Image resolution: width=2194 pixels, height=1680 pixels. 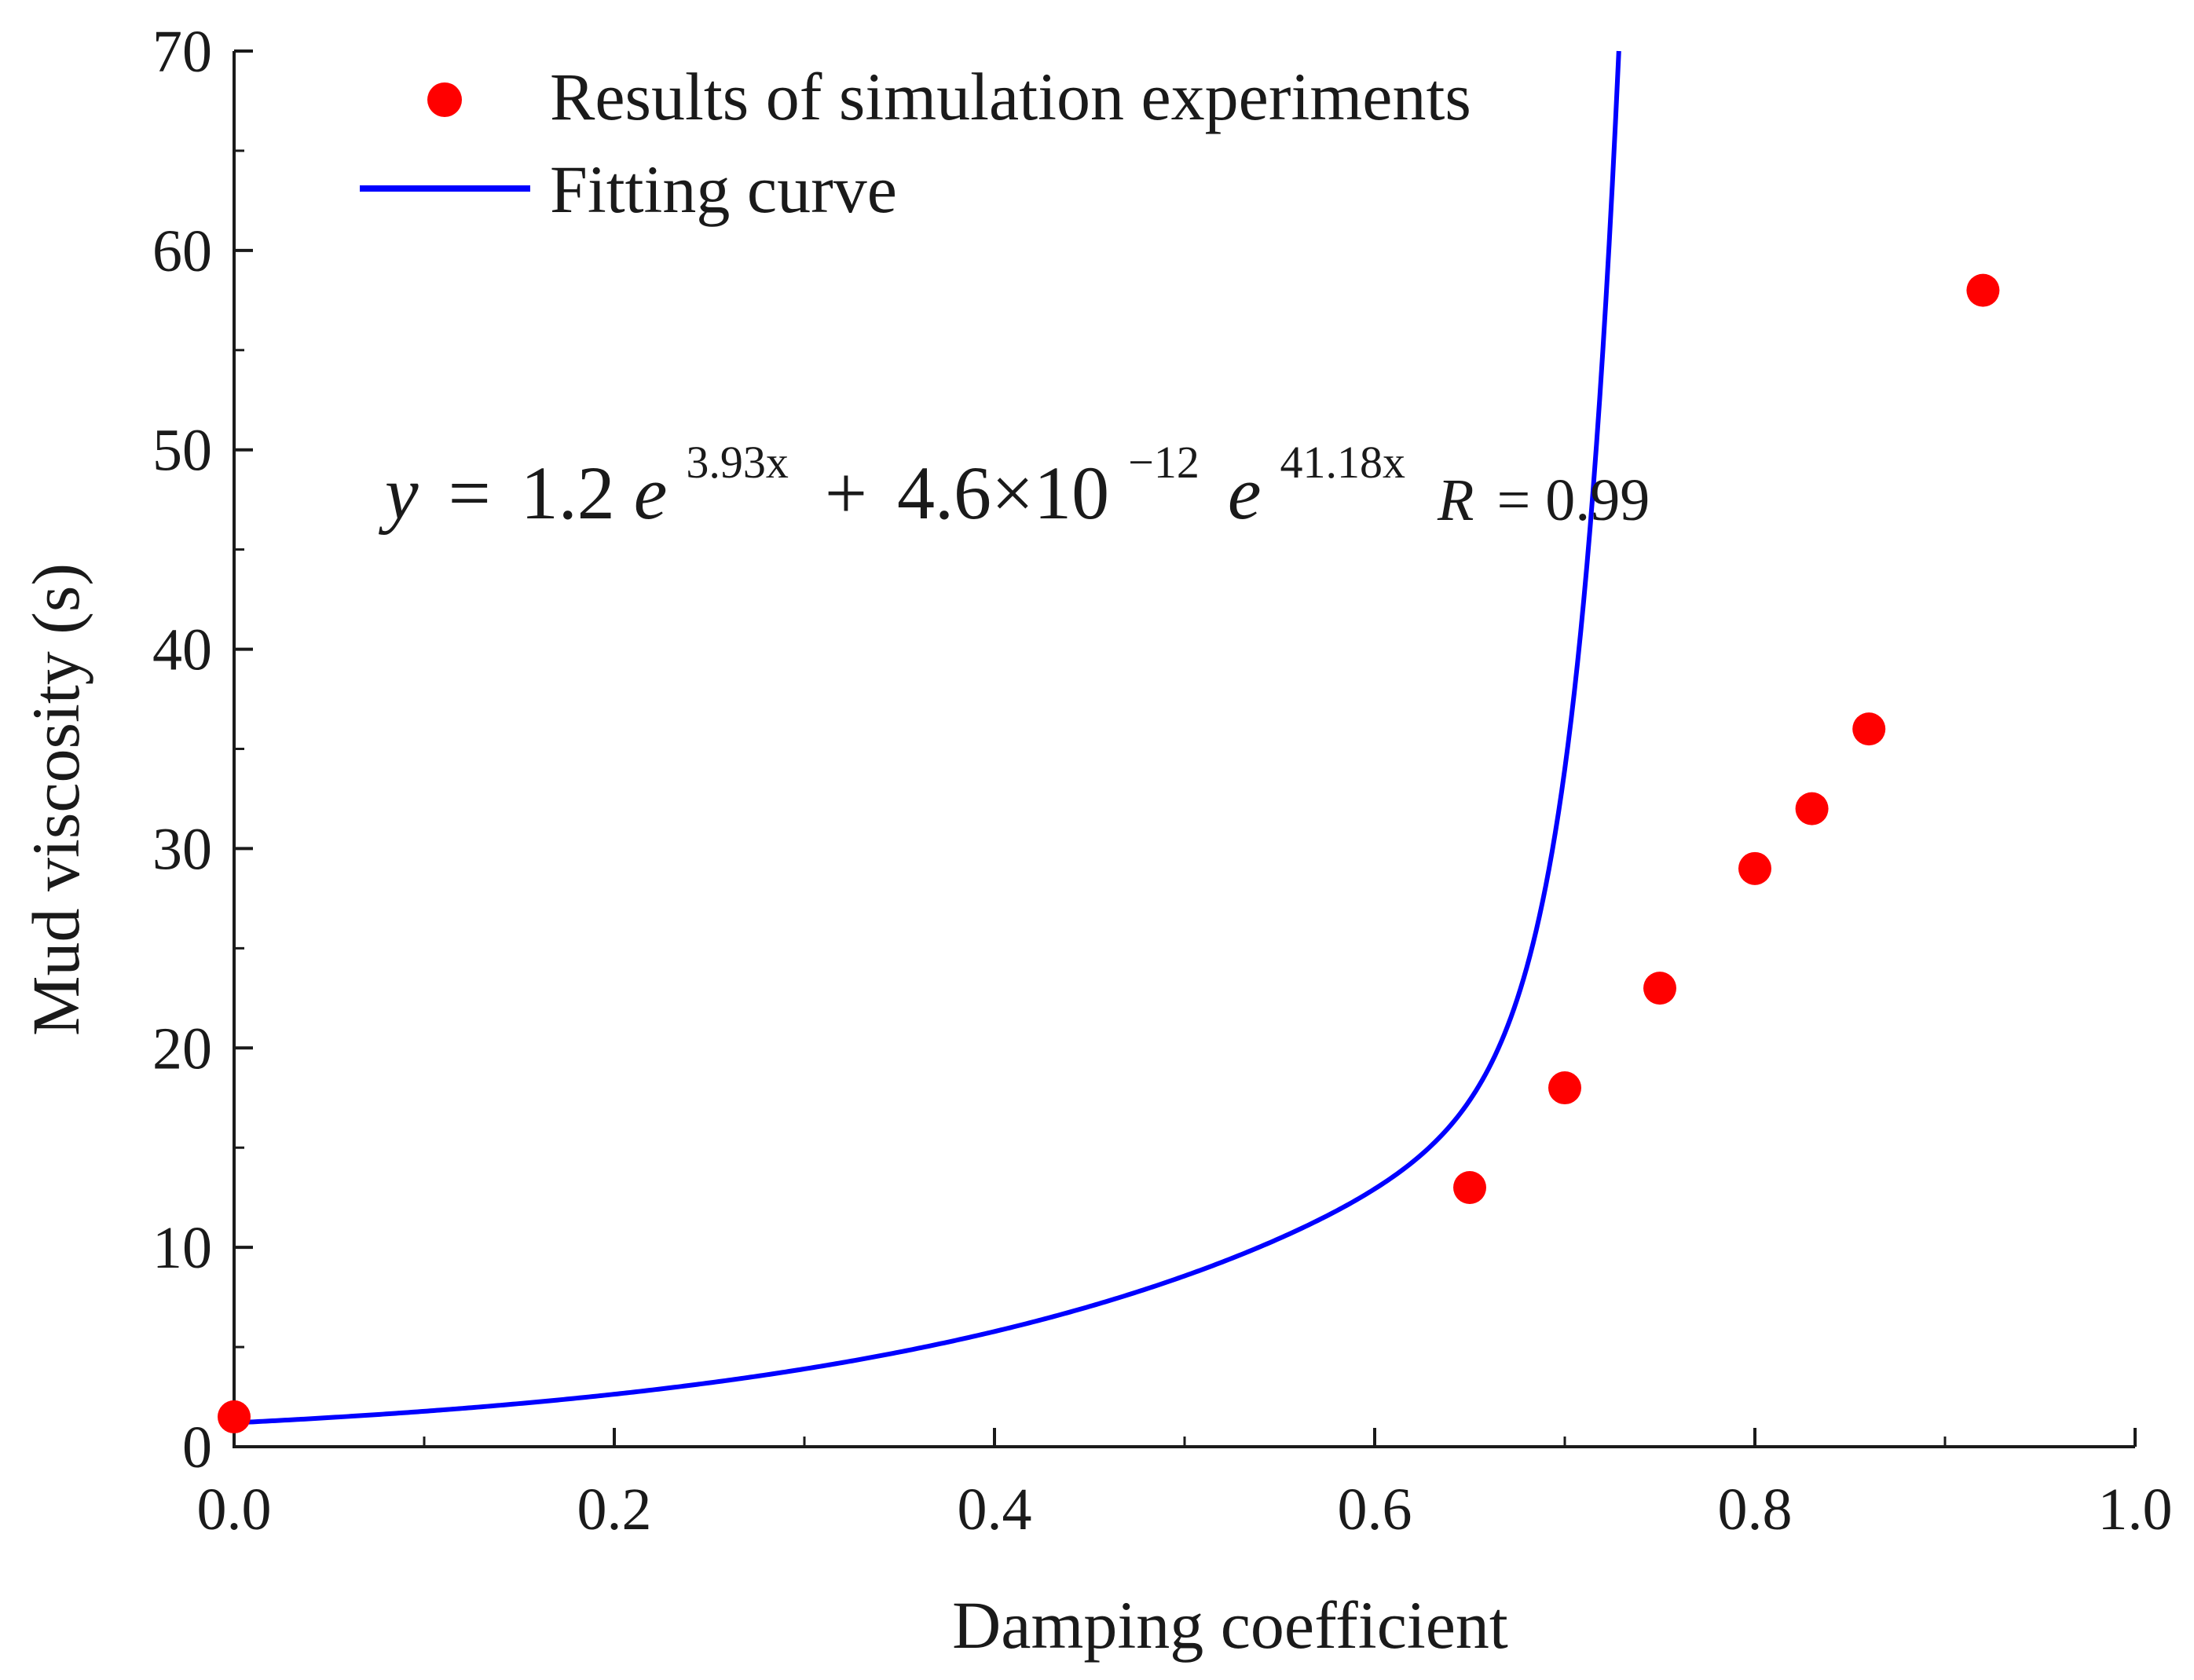 What do you see at coordinates (1230, 1625) in the screenshot?
I see `x-axis-title: Damping coefficient` at bounding box center [1230, 1625].